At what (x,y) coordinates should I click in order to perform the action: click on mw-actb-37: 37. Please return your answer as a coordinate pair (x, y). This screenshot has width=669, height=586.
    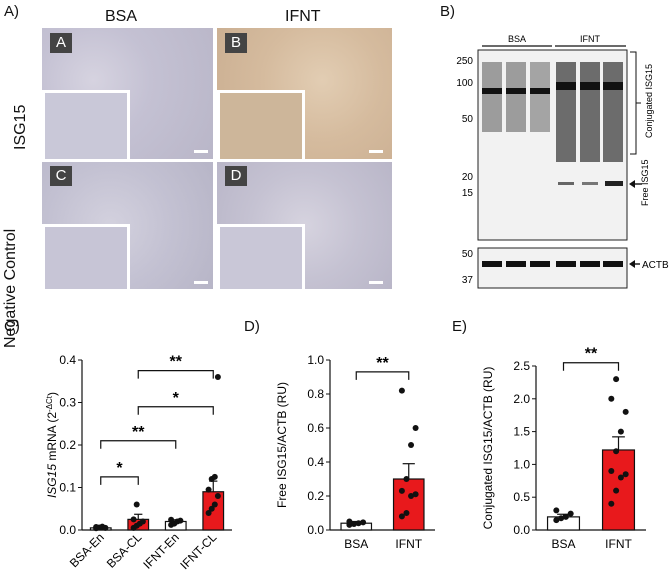
    Looking at the image, I should click on (468, 280).